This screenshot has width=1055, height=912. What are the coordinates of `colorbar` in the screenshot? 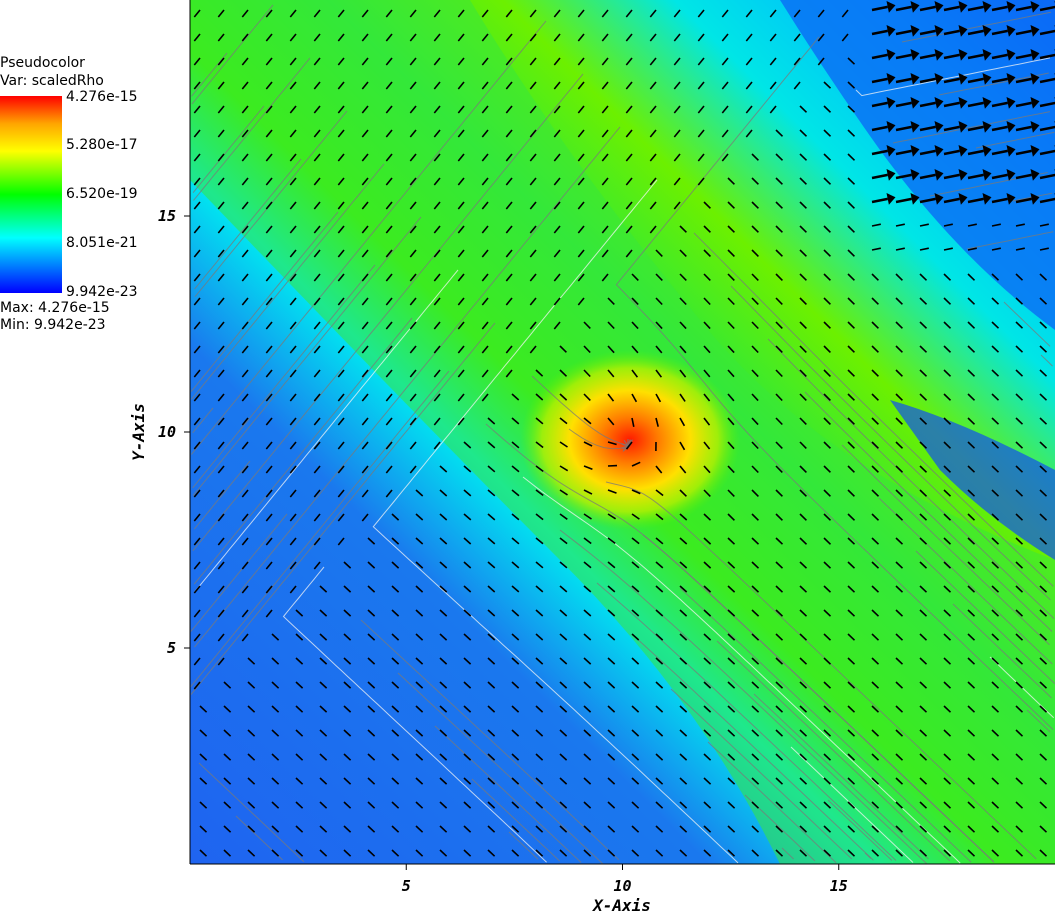 It's located at (31, 194).